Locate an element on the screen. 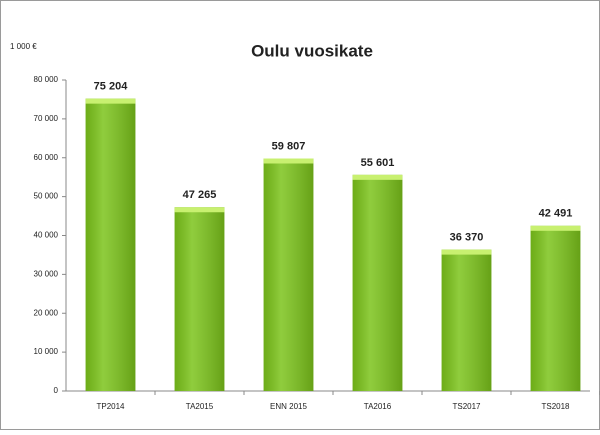  x-tick-label: TS2018 is located at coordinates (555, 406).